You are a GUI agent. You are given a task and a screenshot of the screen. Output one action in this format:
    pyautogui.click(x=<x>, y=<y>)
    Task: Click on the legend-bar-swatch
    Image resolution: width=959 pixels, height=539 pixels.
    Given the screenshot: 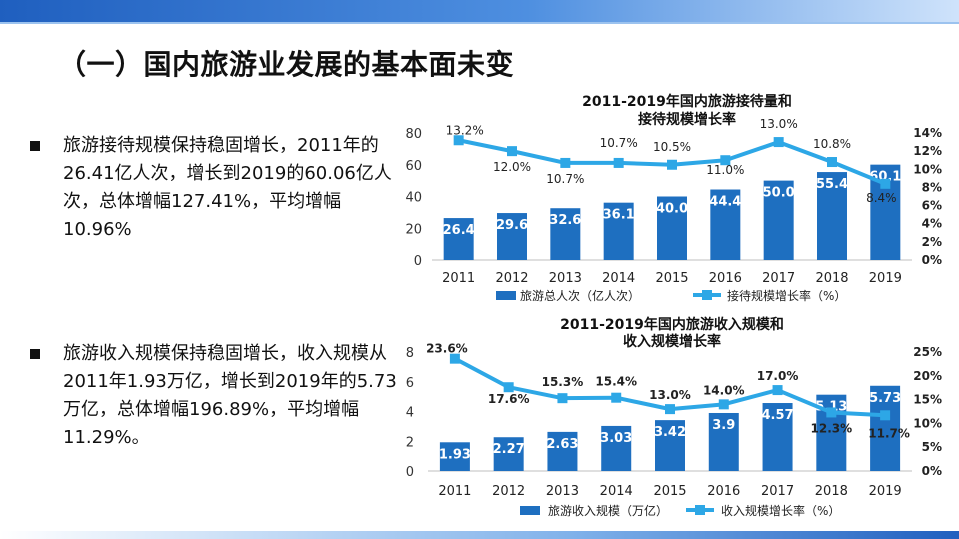 What is the action you would take?
    pyautogui.click(x=530, y=510)
    